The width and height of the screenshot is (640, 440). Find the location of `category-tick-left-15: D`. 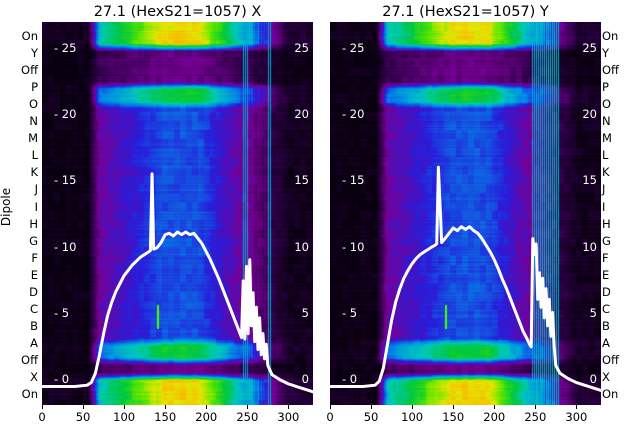

category-tick-left-15: D is located at coordinates (33, 291).